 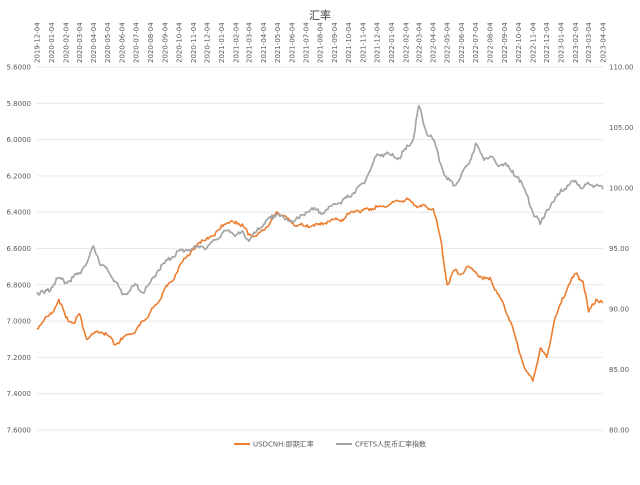 I want to click on x-tick-label: 2023-02-04, so click(x=576, y=42).